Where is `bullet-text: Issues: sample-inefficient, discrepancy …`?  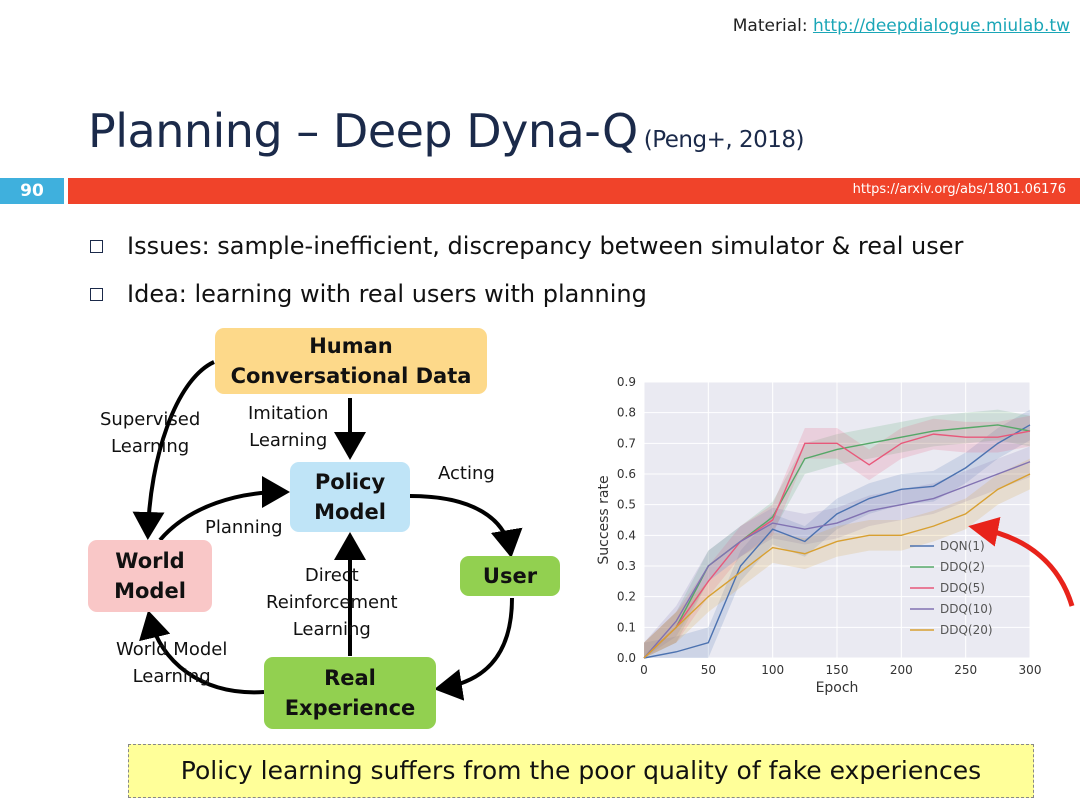
bullet-text: Issues: sample-inefficient, discrepancy … is located at coordinates (545, 246).